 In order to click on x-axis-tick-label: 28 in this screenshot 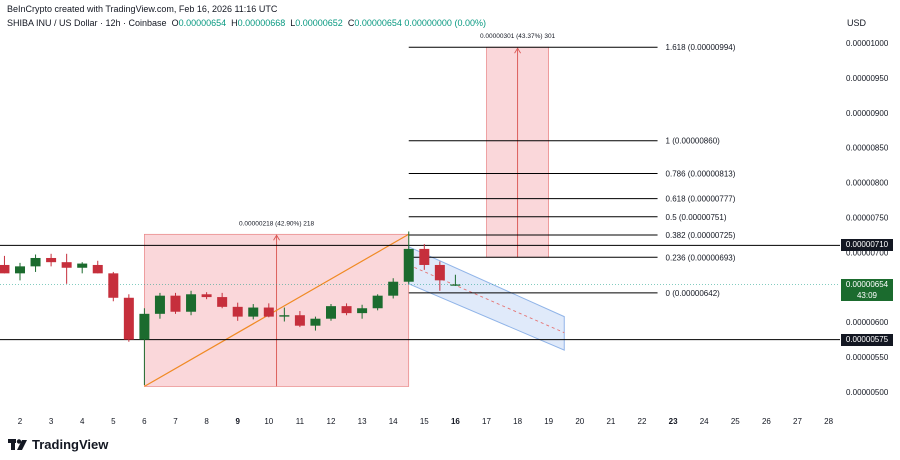, I will do `click(828, 421)`.